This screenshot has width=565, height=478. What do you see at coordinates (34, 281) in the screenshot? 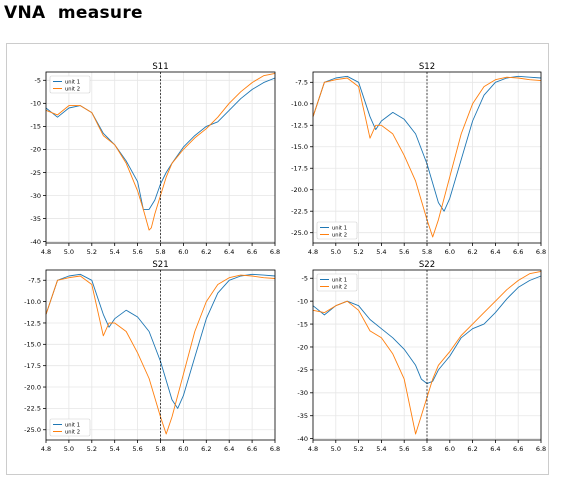
I see `y-tick-label: -7.5` at bounding box center [34, 281].